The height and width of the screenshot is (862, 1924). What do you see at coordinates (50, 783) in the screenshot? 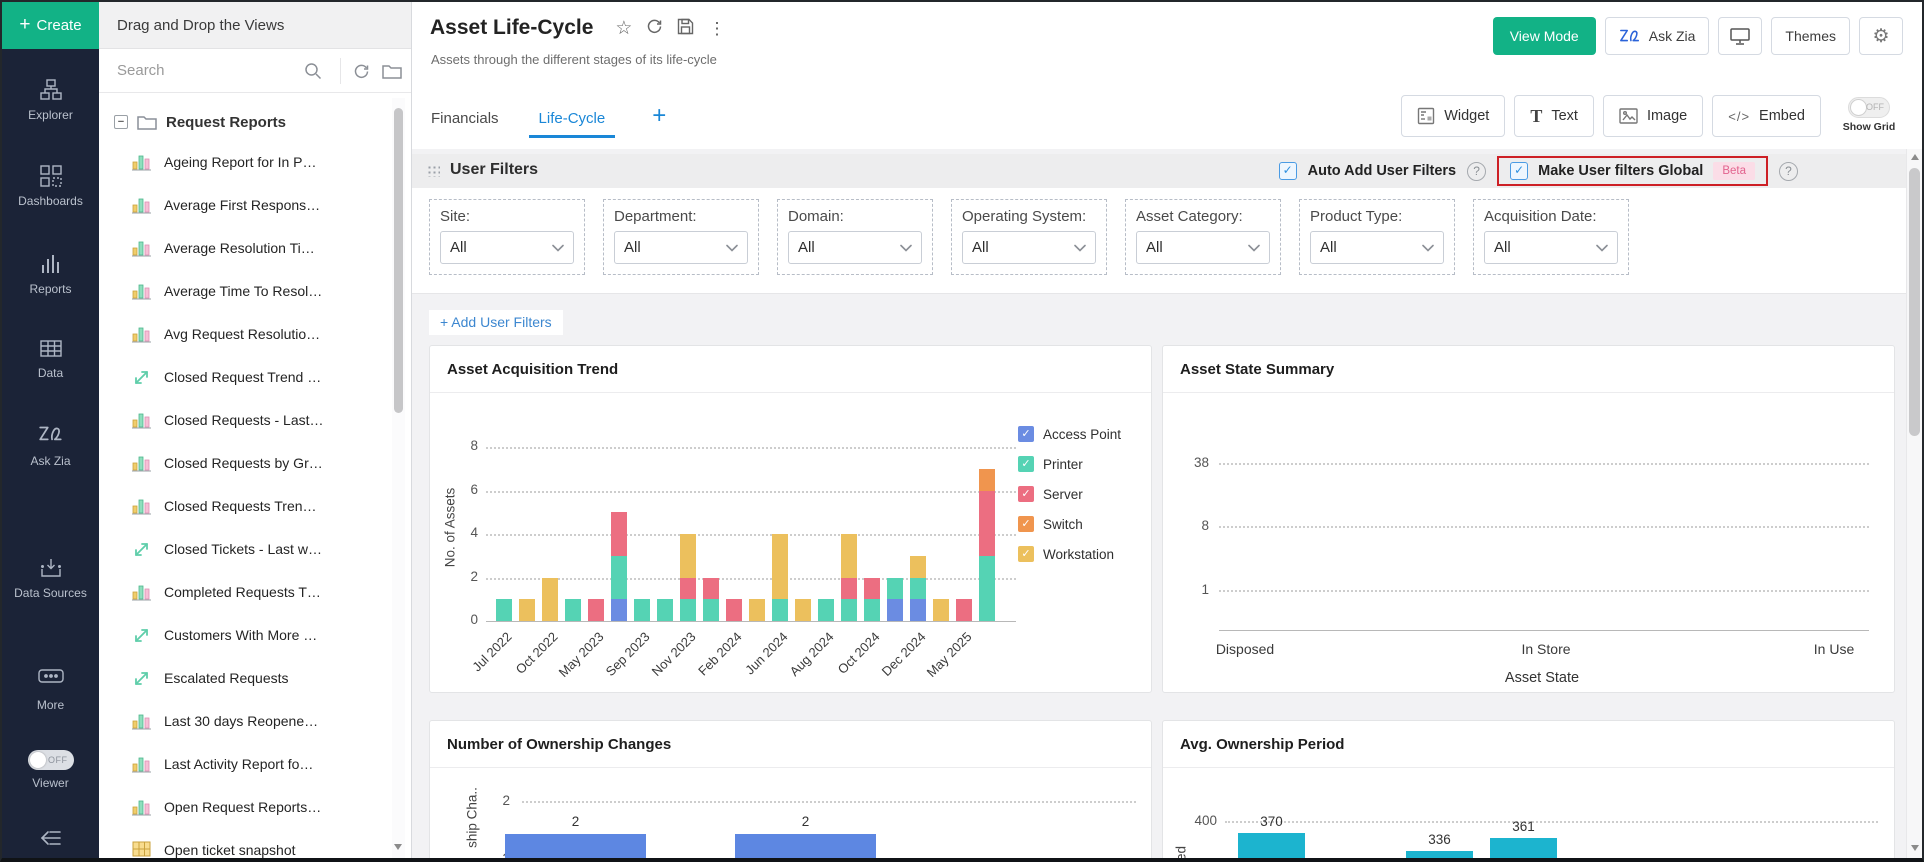
I see `viewer-label: Viewer` at bounding box center [50, 783].